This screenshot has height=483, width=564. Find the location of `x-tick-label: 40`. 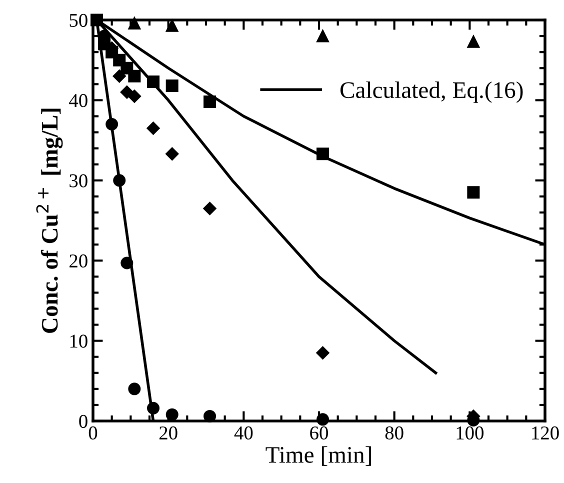

x-tick-label: 40 is located at coordinates (243, 433).